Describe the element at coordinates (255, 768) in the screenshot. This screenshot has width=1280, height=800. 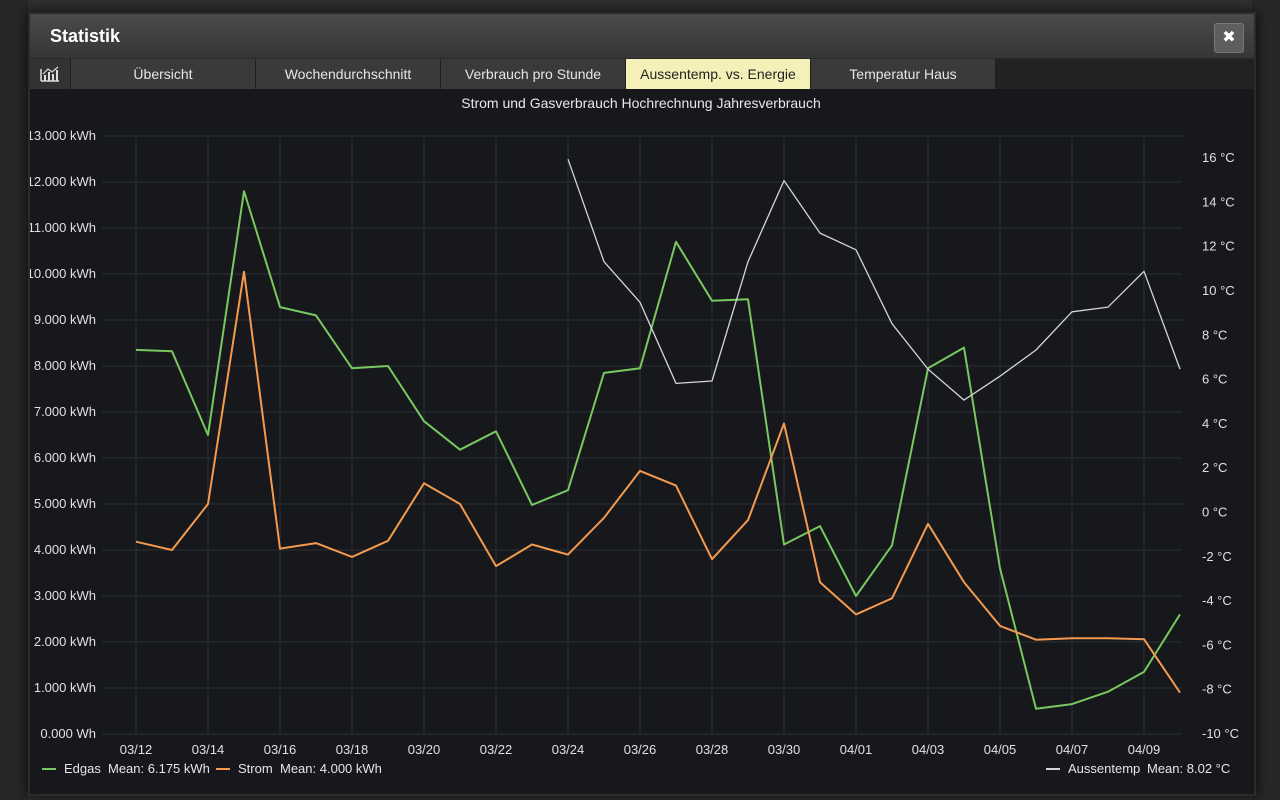
I see `legend-strom-name: Strom` at that location.